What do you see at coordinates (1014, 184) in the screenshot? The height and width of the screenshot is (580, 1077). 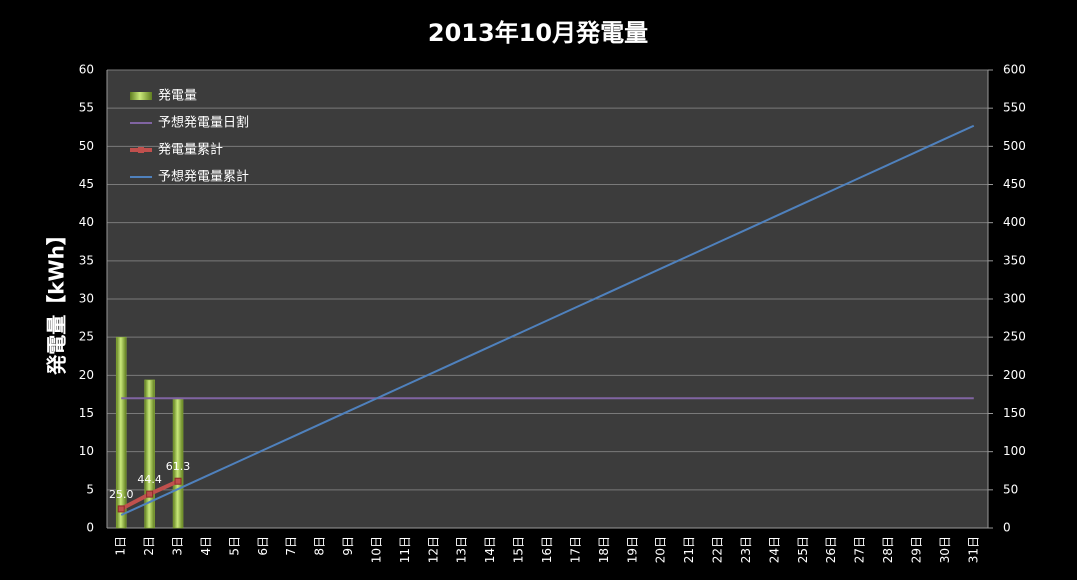 I see `y2-tick-label: 450` at bounding box center [1014, 184].